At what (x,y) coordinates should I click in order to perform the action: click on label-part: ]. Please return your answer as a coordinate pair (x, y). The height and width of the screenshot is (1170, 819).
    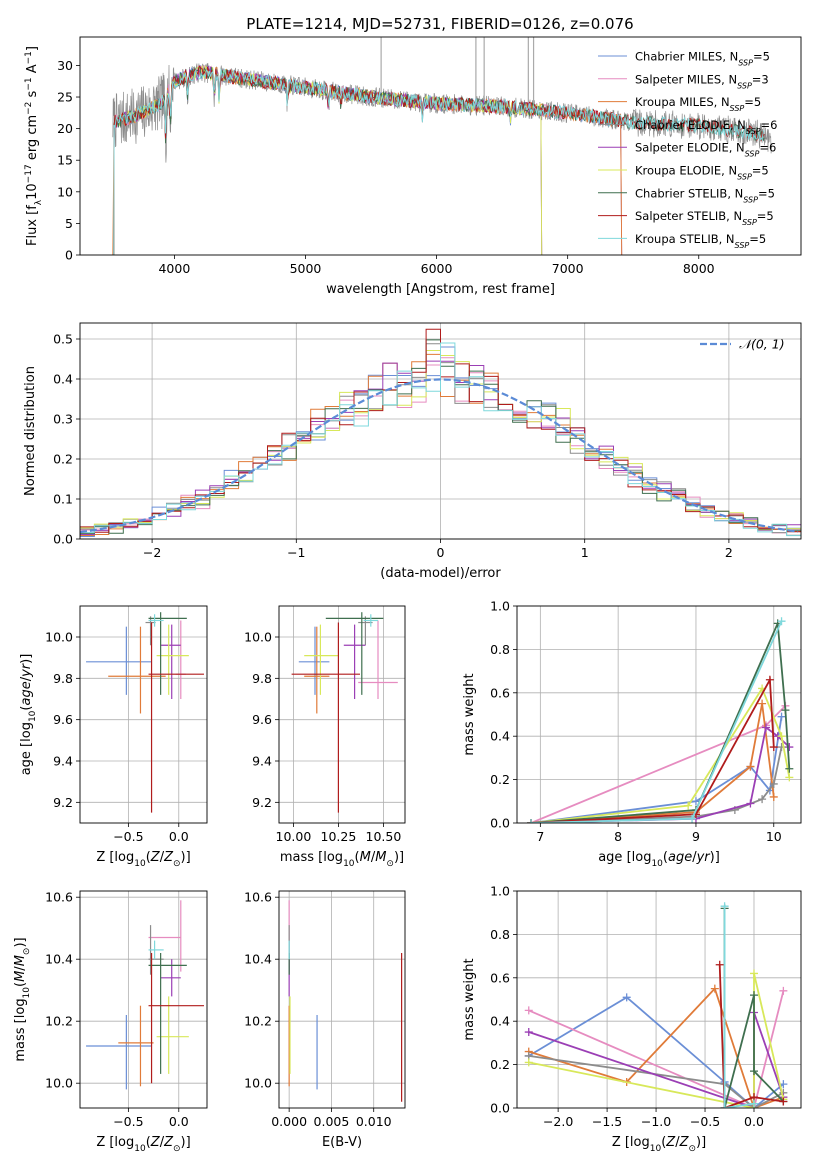
    Looking at the image, I should click on (32, 48).